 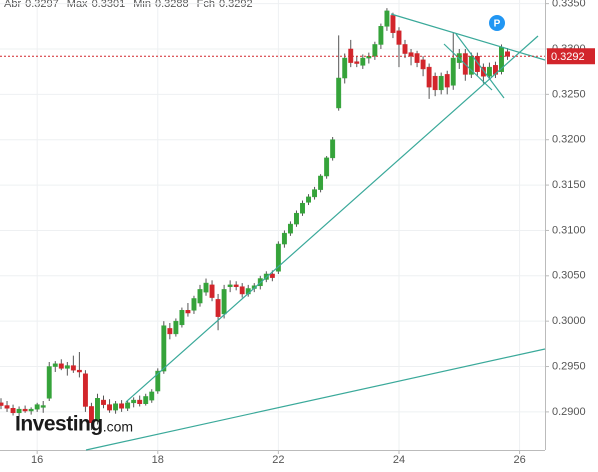 What do you see at coordinates (158, 460) in the screenshot?
I see `x-tick-label: 18` at bounding box center [158, 460].